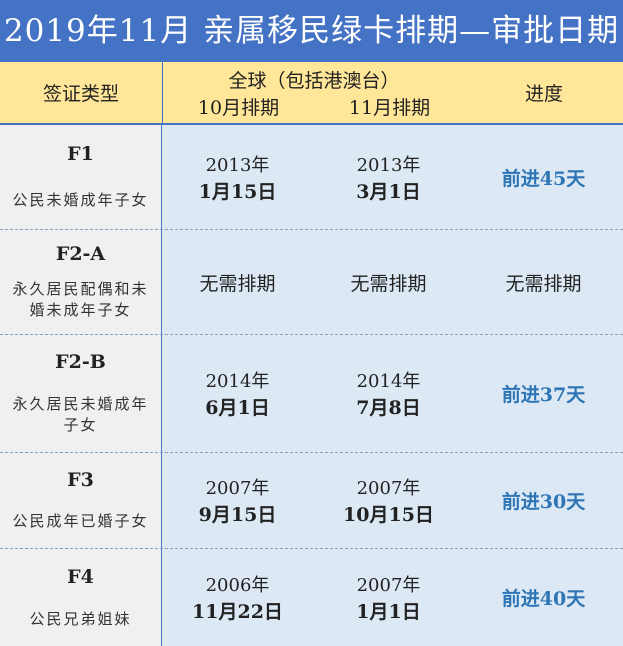 The height and width of the screenshot is (646, 623). I want to click on oct-year: 2014年, so click(237, 381).